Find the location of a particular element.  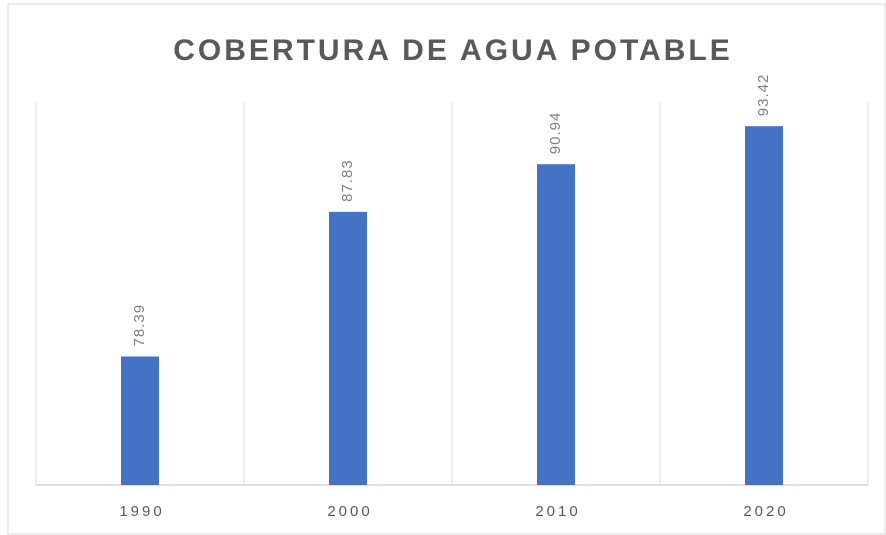

x-tick-label: 1990 is located at coordinates (141, 511).